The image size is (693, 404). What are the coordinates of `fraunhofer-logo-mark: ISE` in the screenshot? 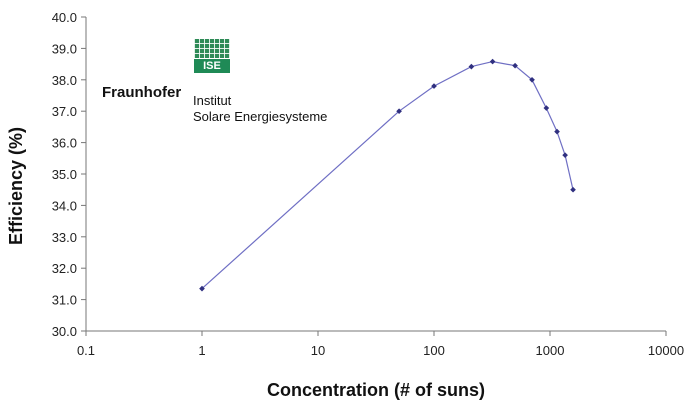 It's located at (212, 56).